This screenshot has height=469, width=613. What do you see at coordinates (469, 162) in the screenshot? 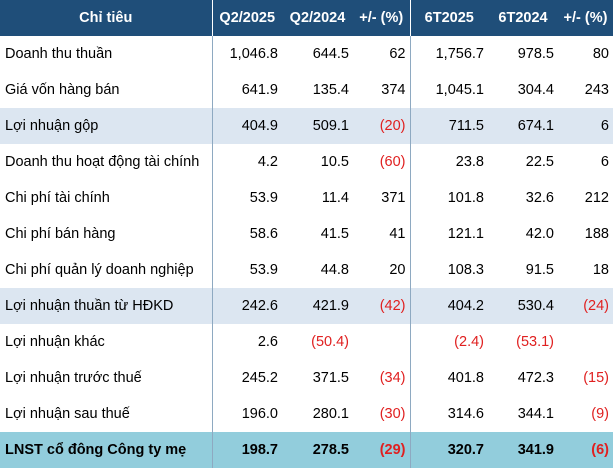
I see `cell-value: 23.8` at bounding box center [469, 162].